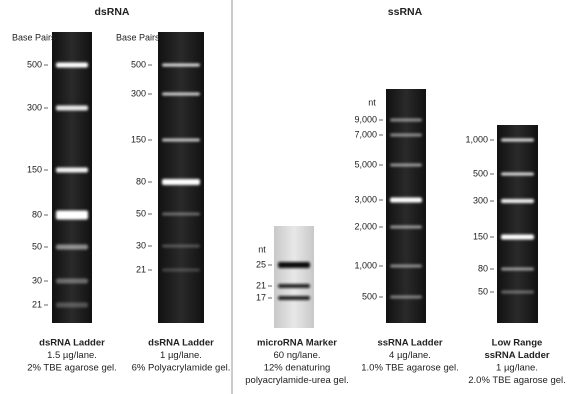  What do you see at coordinates (297, 343) in the screenshot?
I see `lane-name: microRNA Marker` at bounding box center [297, 343].